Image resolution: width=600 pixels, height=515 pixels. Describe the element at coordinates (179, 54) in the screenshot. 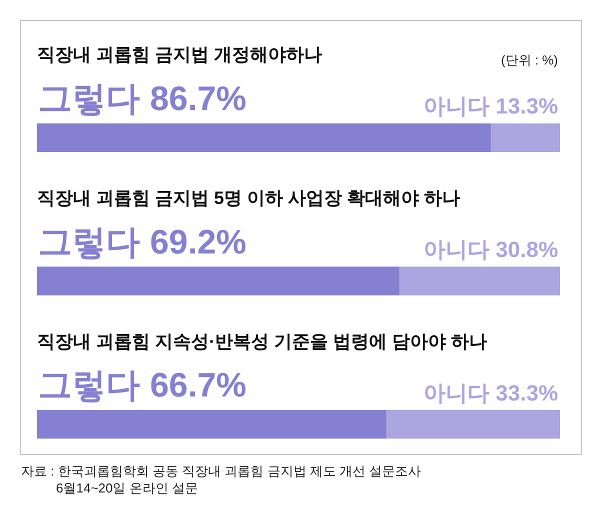

I see `y-tick-label: 직장내 괴롭힘 금지법 개정해야하나` at that location.